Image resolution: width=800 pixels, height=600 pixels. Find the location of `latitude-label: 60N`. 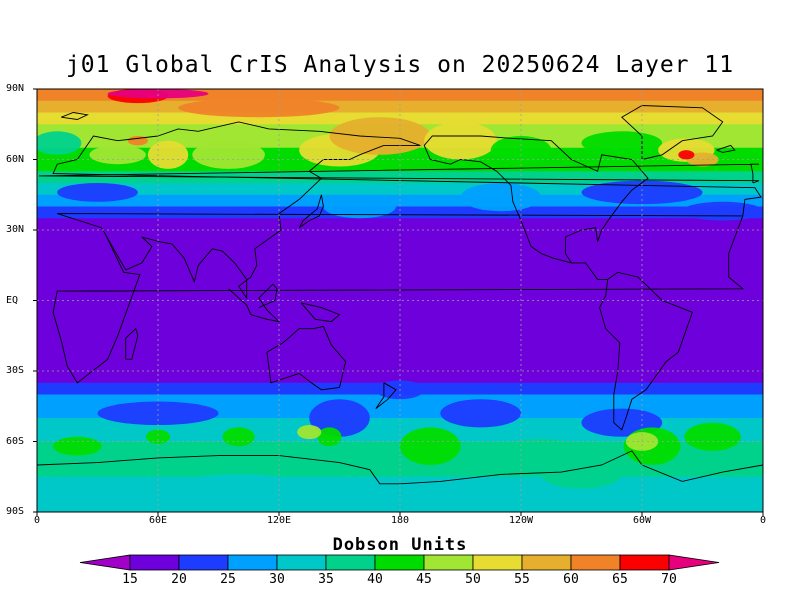

latitude-label: 60N is located at coordinates (15, 159).